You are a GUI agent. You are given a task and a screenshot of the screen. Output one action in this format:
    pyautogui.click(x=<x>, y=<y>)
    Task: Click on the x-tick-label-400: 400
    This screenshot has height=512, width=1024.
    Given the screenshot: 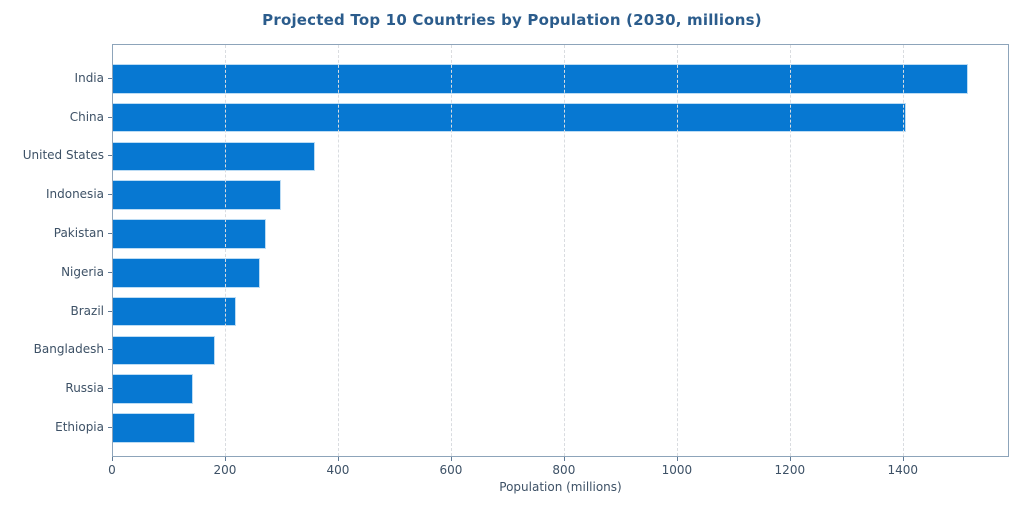 What is the action you would take?
    pyautogui.click(x=338, y=470)
    